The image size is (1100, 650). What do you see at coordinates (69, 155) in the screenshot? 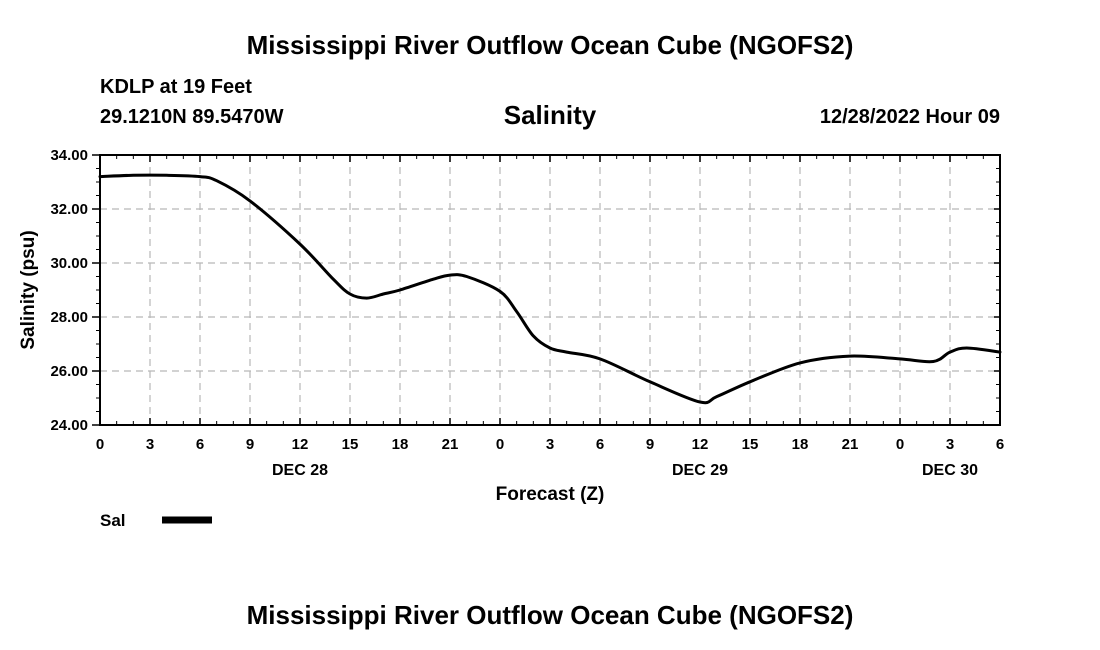
I see `y-tick-label: 34.00` at bounding box center [69, 155].